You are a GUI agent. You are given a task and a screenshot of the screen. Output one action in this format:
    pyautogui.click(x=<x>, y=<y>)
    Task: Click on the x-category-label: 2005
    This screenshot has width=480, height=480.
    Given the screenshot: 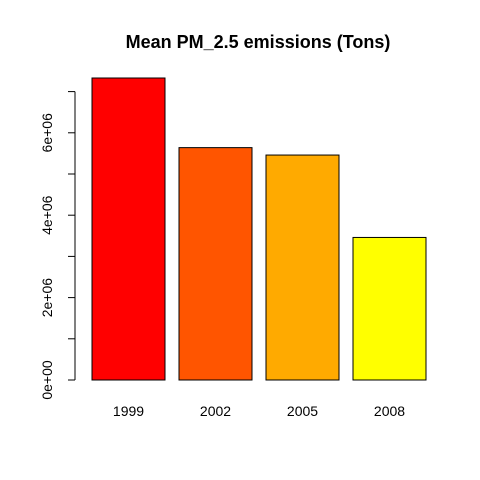 What is the action you would take?
    pyautogui.click(x=302, y=411)
    